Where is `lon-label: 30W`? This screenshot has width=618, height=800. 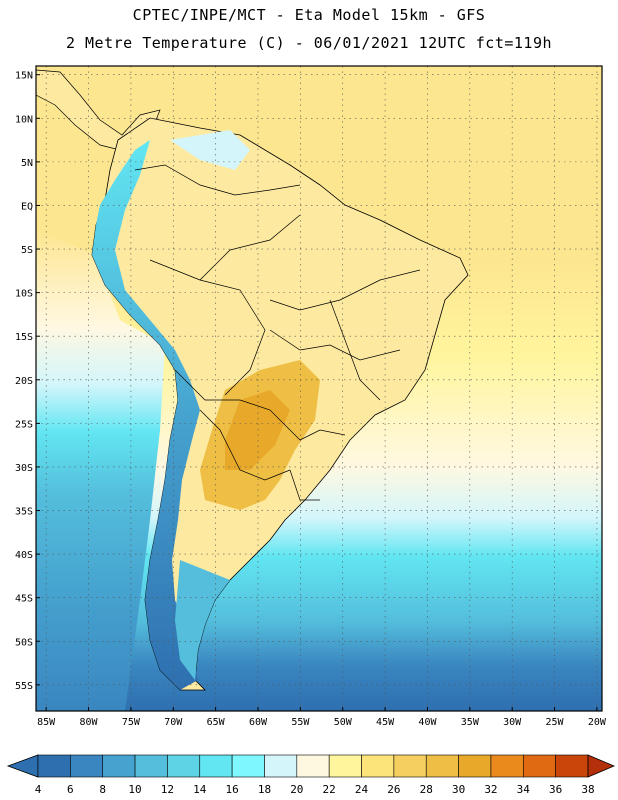
lon-label: 30W is located at coordinates (512, 722).